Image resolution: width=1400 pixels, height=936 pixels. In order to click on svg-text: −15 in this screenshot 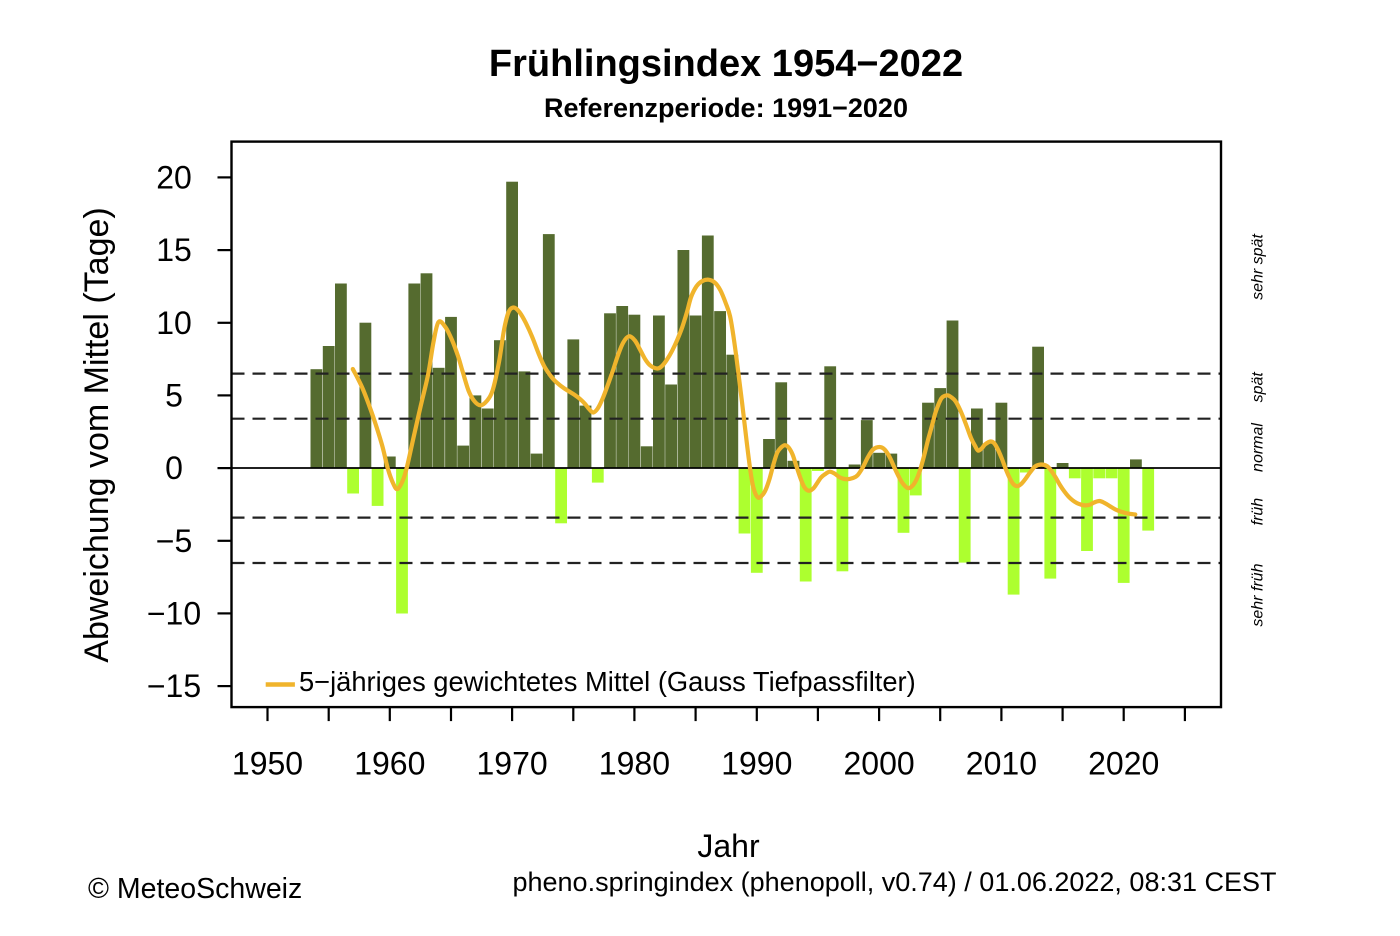, I will do `click(174, 686)`.